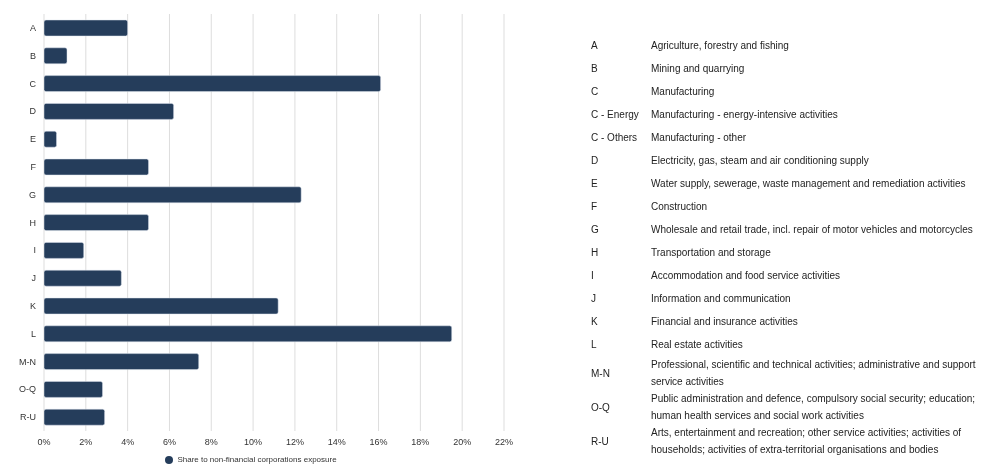 The width and height of the screenshot is (1007, 464). What do you see at coordinates (257, 459) in the screenshot?
I see `legend-label: Share to non-financial corporations exposure` at bounding box center [257, 459].